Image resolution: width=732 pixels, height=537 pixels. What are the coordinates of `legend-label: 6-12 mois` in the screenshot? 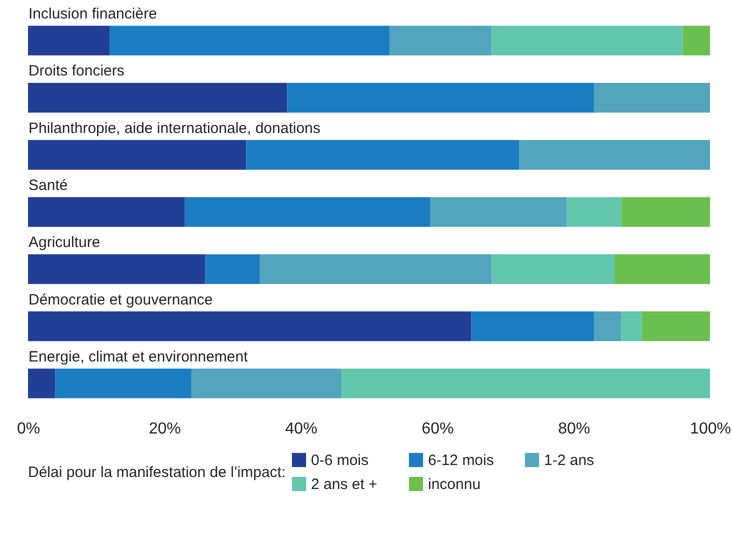 It's located at (461, 460).